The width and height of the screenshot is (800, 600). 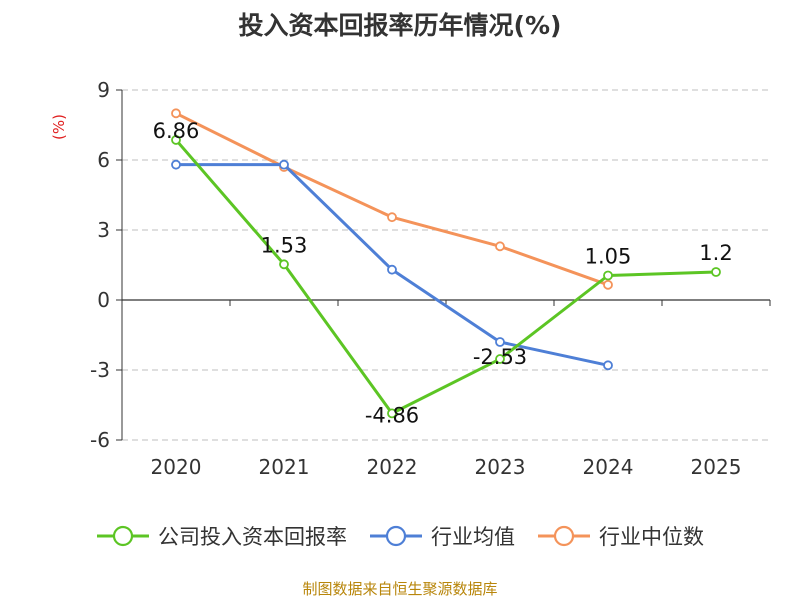 What do you see at coordinates (103, 160) in the screenshot?
I see `y-tick-label: 6` at bounding box center [103, 160].